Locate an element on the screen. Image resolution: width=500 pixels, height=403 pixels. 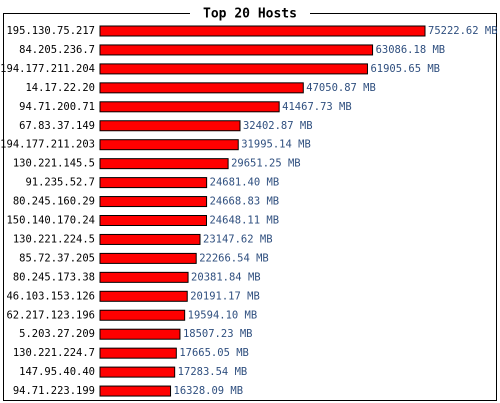
value-label: 18507.23 MB is located at coordinates (218, 334).